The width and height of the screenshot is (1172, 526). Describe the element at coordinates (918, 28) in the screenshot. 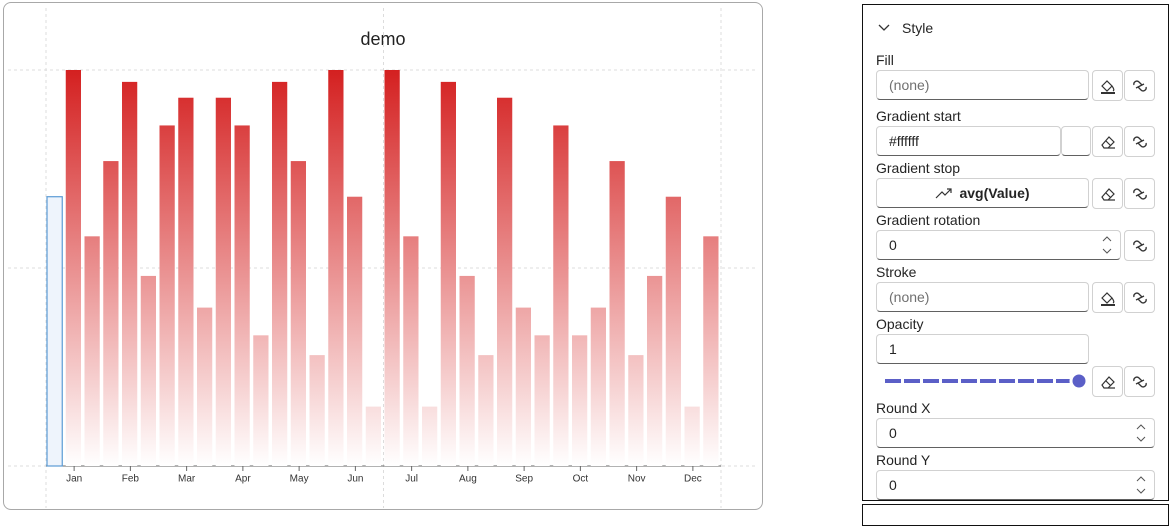

I see `section-title: Style` at that location.